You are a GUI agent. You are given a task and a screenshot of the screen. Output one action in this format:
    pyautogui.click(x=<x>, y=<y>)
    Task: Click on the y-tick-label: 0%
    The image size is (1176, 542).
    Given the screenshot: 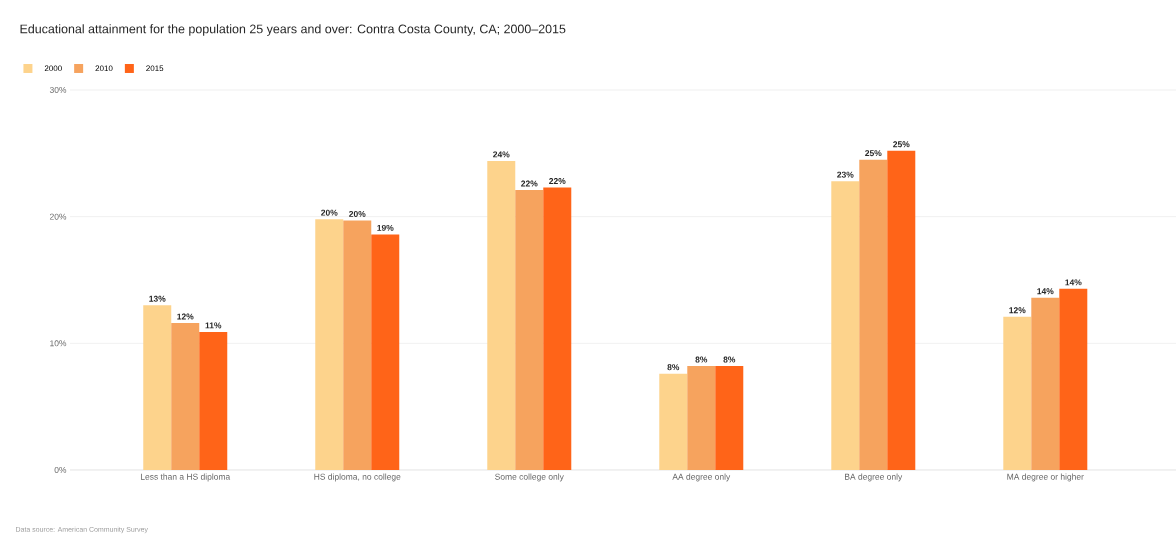 What is the action you would take?
    pyautogui.click(x=60, y=469)
    